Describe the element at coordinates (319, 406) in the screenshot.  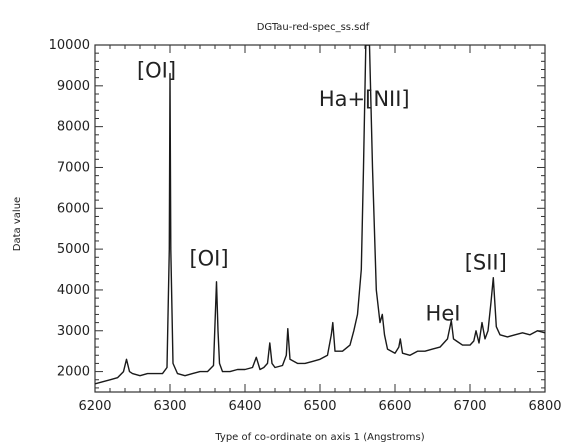
I see `x-tick-label: 6500` at that location.